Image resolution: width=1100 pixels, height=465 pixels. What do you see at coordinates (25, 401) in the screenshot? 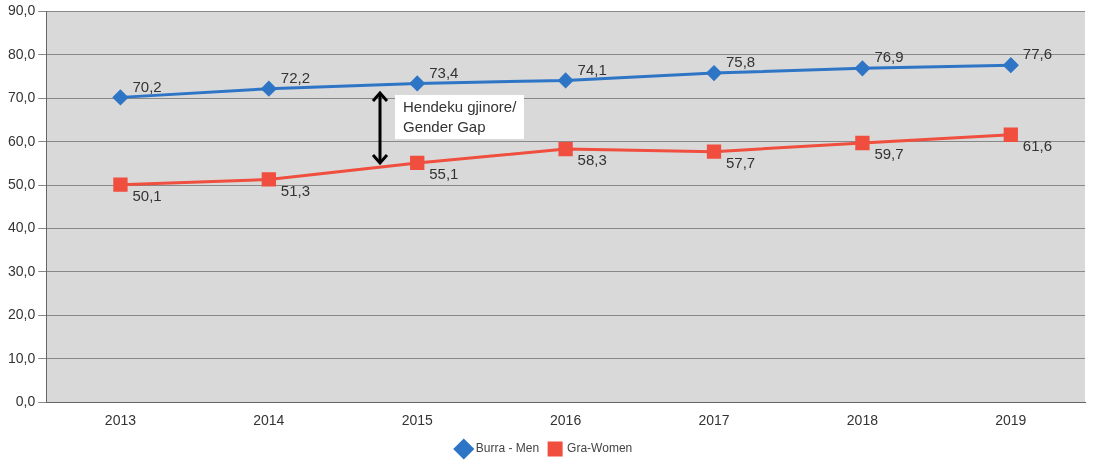
I see `y-tick-label: 0,0` at bounding box center [25, 401].